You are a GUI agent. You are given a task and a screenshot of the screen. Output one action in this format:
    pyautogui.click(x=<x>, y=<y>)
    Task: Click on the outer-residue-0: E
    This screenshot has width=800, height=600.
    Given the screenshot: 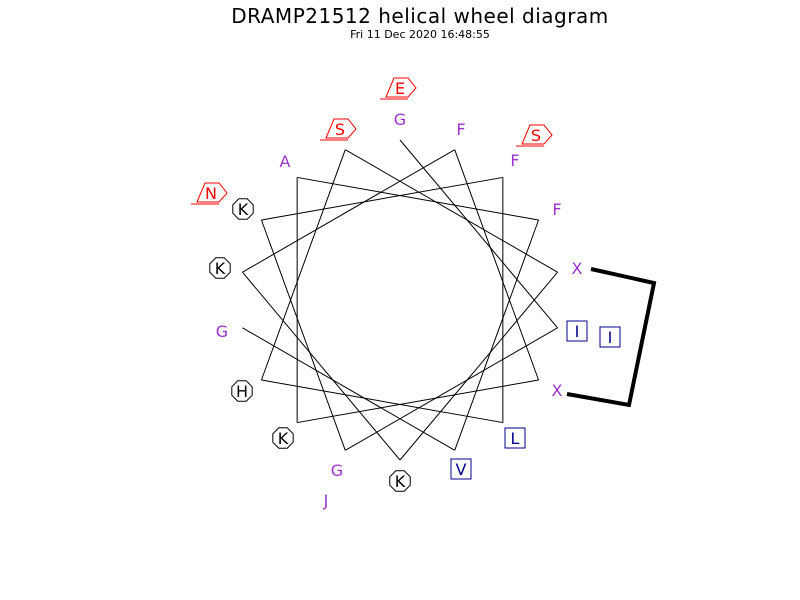 What is the action you would take?
    pyautogui.click(x=398, y=88)
    